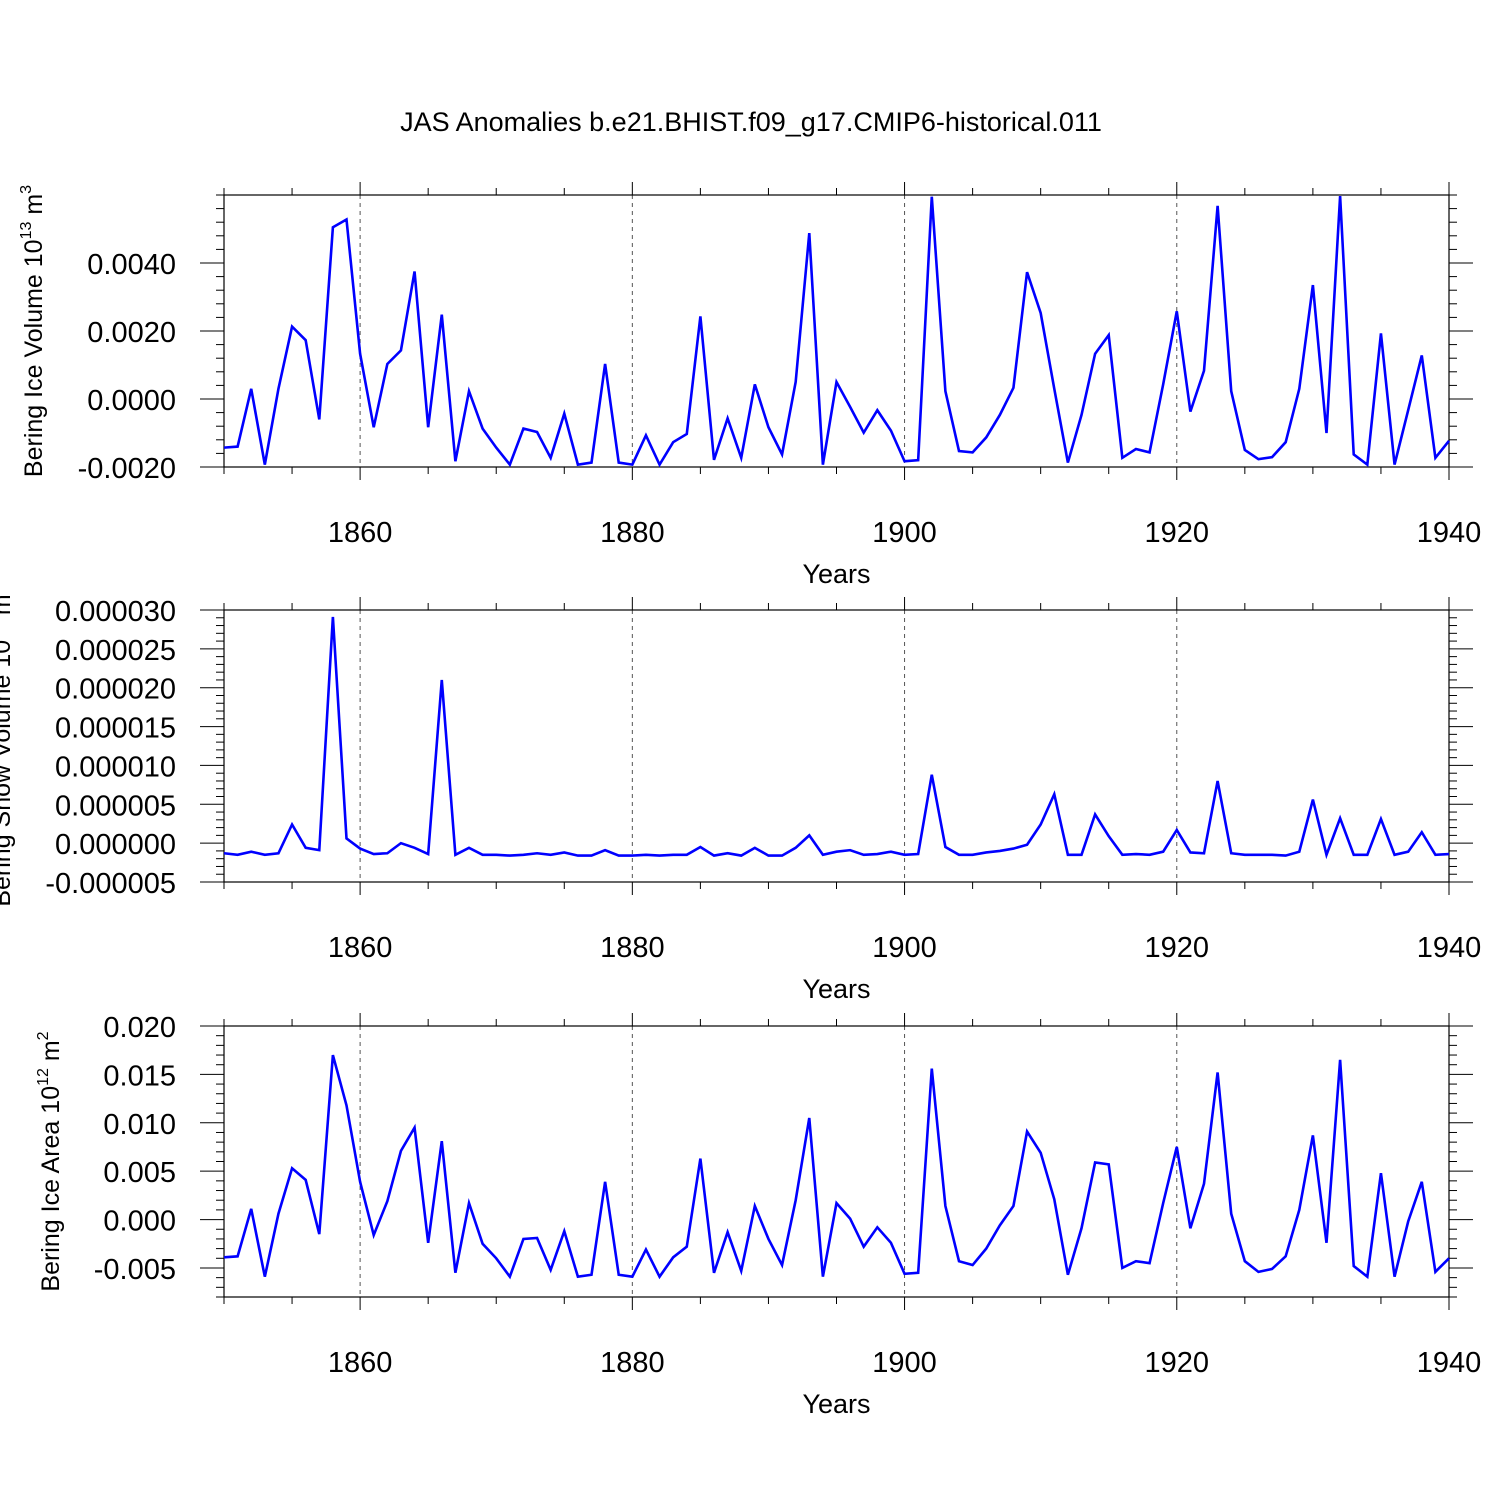 This screenshot has height=1500, width=1500. What do you see at coordinates (131, 333) in the screenshot?
I see `y-tick-label: 0.0020` at bounding box center [131, 333].